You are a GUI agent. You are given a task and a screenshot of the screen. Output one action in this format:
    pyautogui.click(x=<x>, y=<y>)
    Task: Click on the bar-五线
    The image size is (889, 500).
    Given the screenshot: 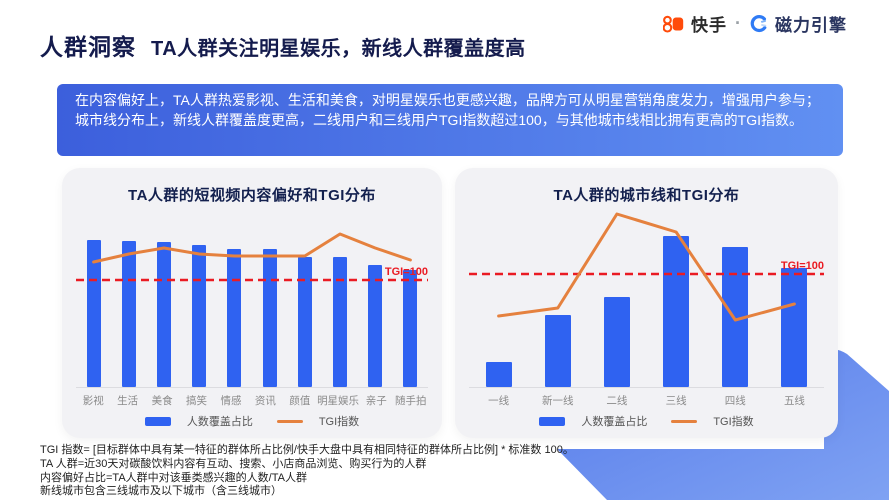 What is the action you would take?
    pyautogui.click(x=794, y=327)
    